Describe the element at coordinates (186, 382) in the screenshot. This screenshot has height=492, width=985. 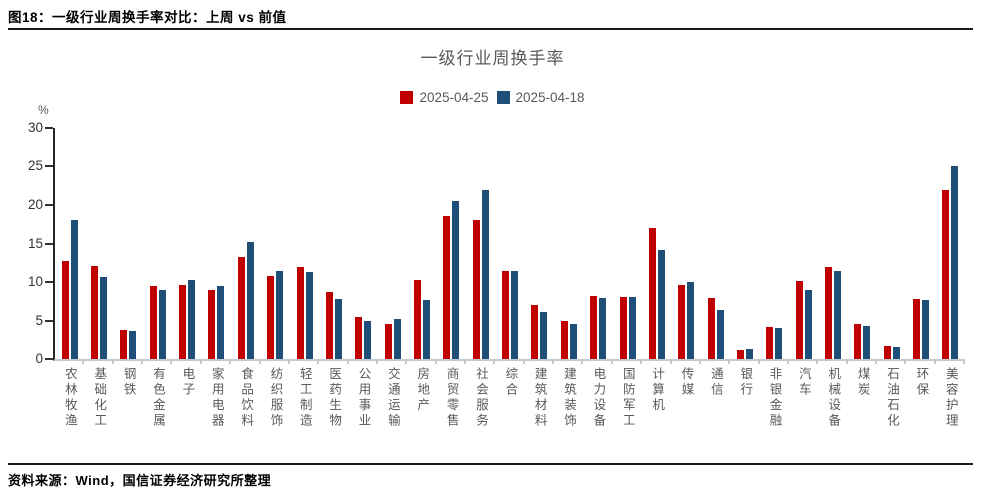
I see `category-cell: 电子` at that location.